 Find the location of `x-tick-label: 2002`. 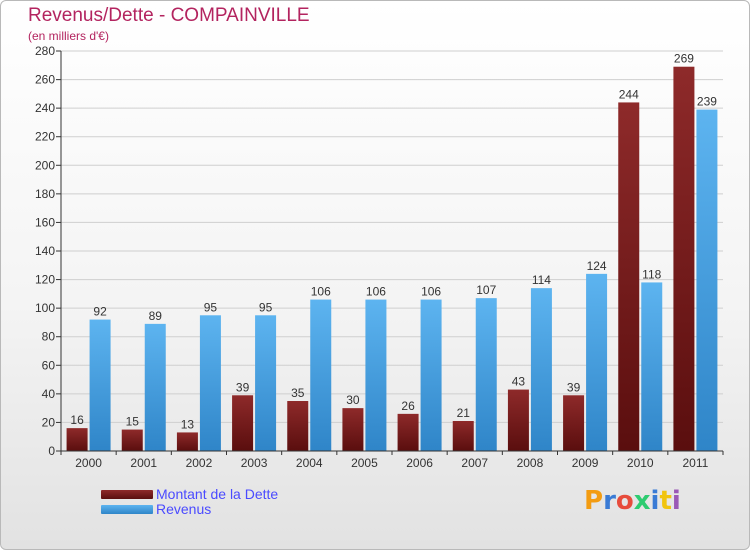

x-tick-label: 2002 is located at coordinates (199, 463).